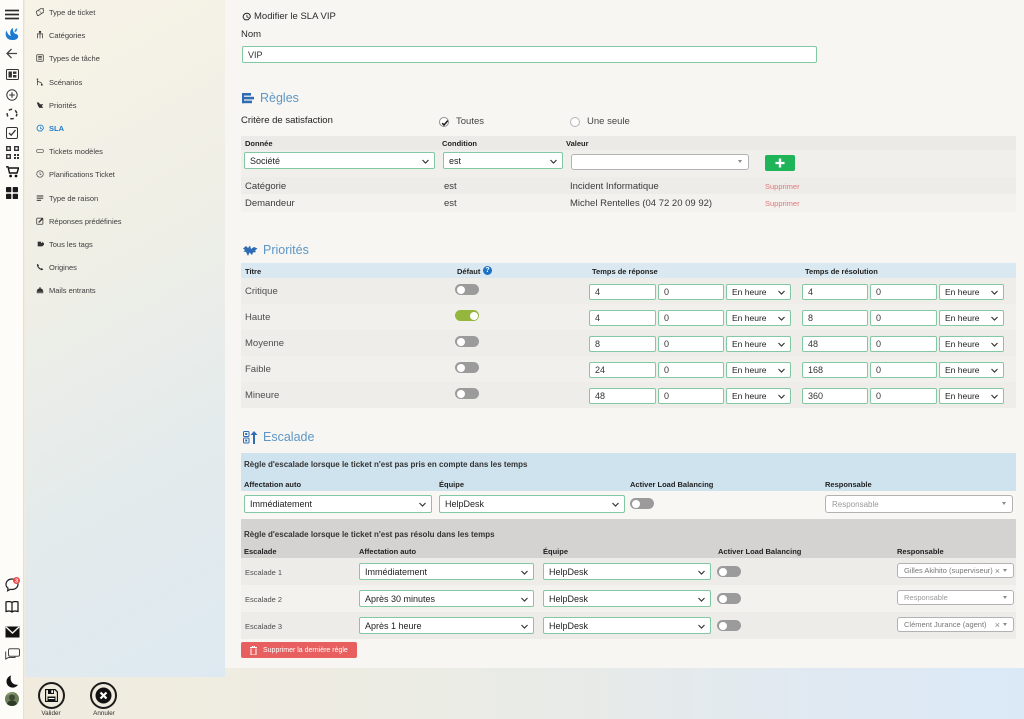 The width and height of the screenshot is (1024, 719). Describe the element at coordinates (15, 582) in the screenshot. I see `svg-text: 3` at that location.